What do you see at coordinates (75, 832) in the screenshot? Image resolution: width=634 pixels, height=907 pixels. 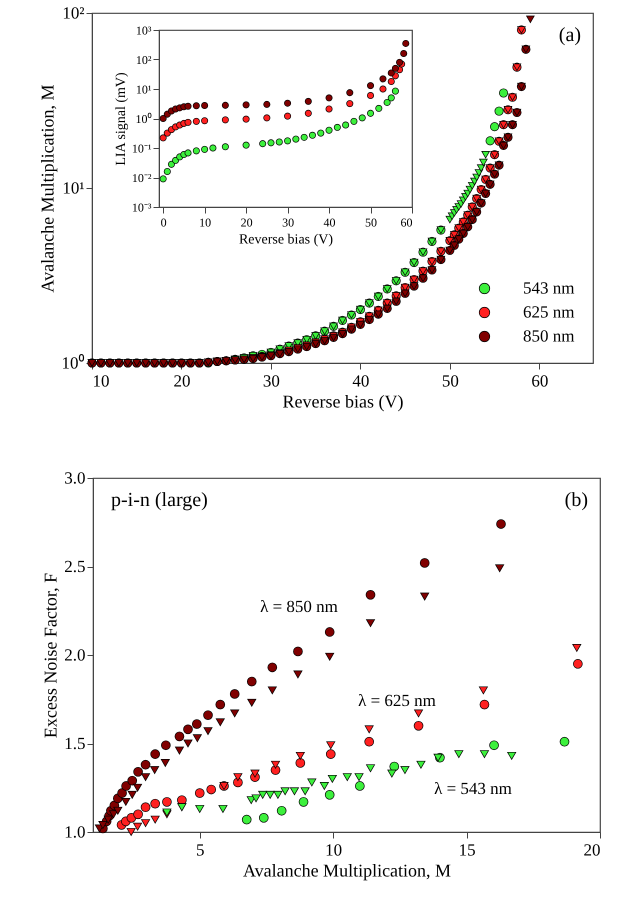 I see `y-tick-label: 1.0` at bounding box center [75, 832].